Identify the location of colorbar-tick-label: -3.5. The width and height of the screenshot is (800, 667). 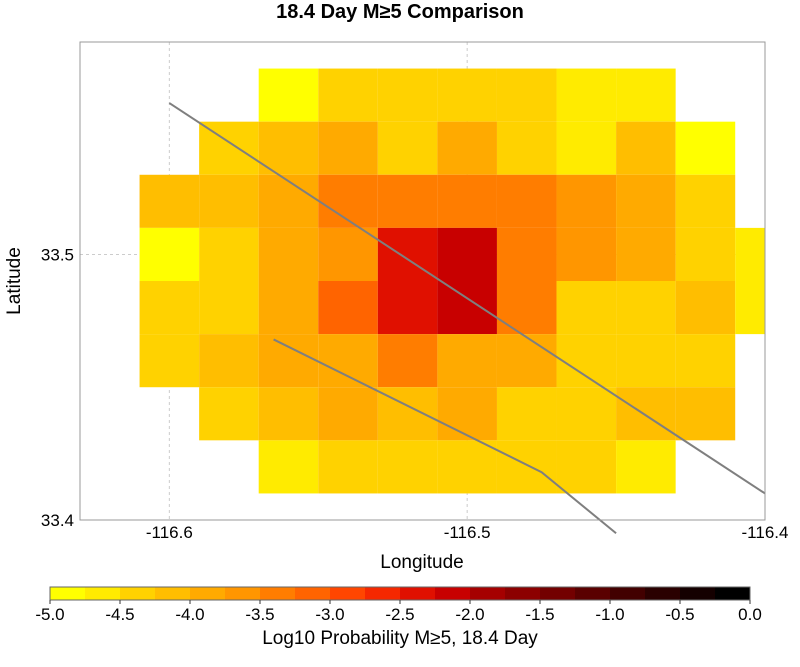
(259, 614).